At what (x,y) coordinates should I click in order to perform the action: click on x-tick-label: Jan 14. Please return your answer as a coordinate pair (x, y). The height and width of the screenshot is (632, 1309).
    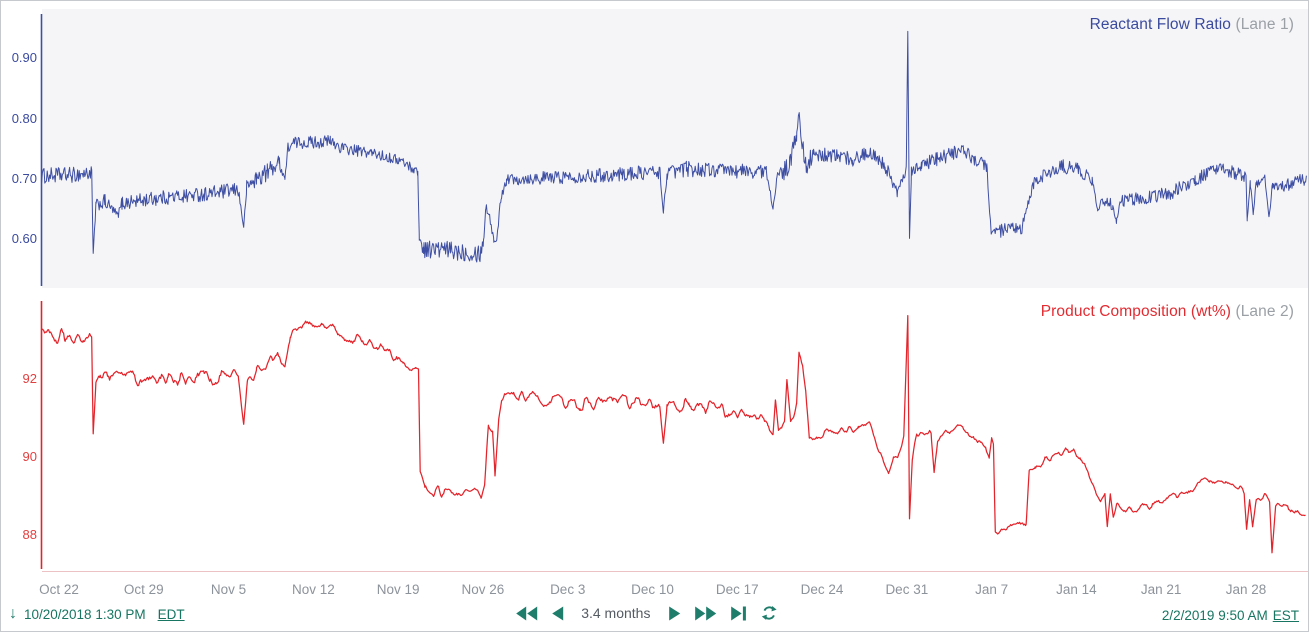
    Looking at the image, I should click on (1076, 589).